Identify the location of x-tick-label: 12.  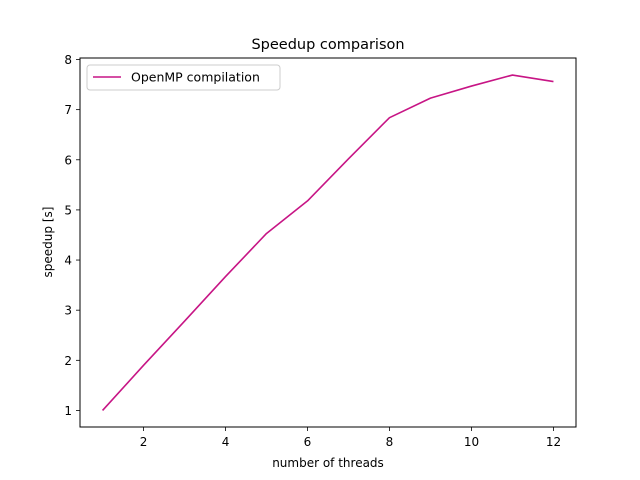
(553, 442).